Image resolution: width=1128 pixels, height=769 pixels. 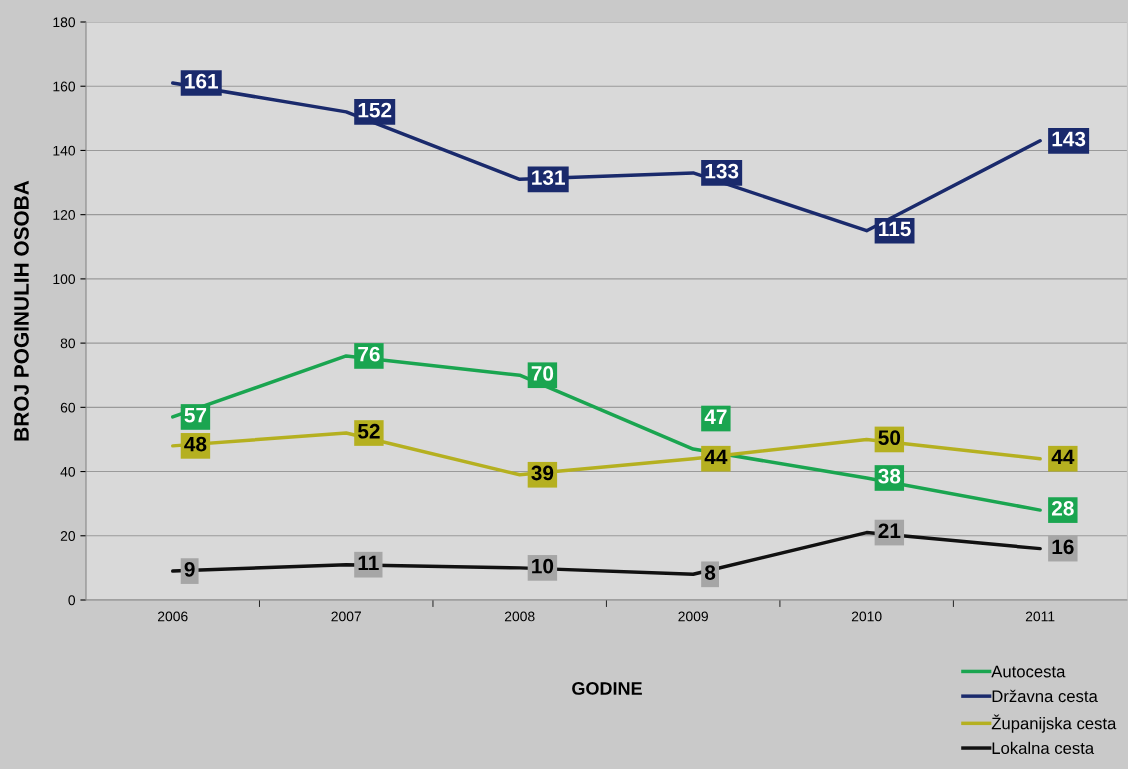 I want to click on data-label: 28, so click(x=1062, y=508).